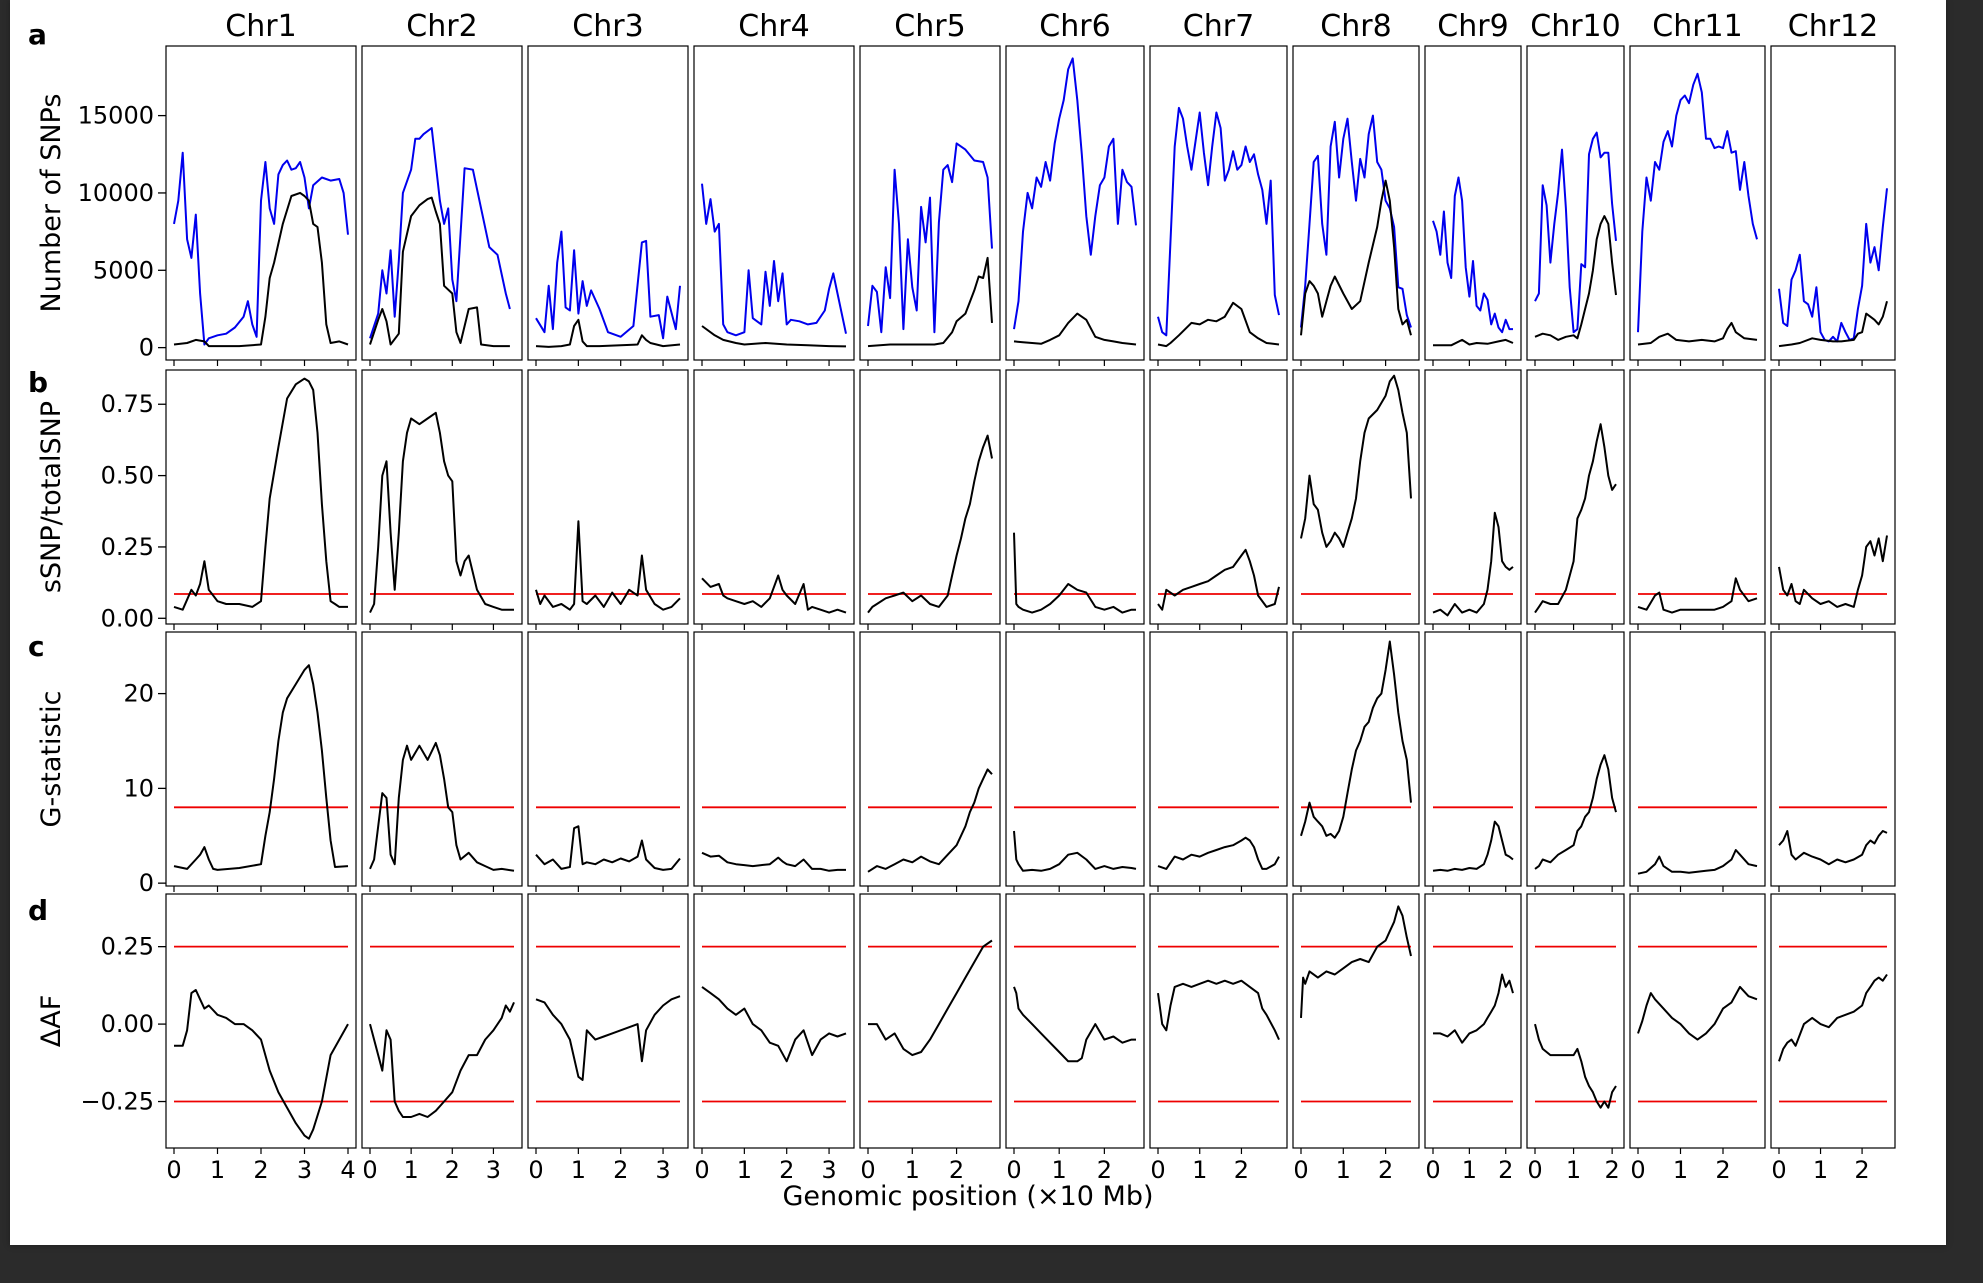 The image size is (1983, 1283). What do you see at coordinates (1472, 26) in the screenshot?
I see `chromosome-title: Chr9` at bounding box center [1472, 26].